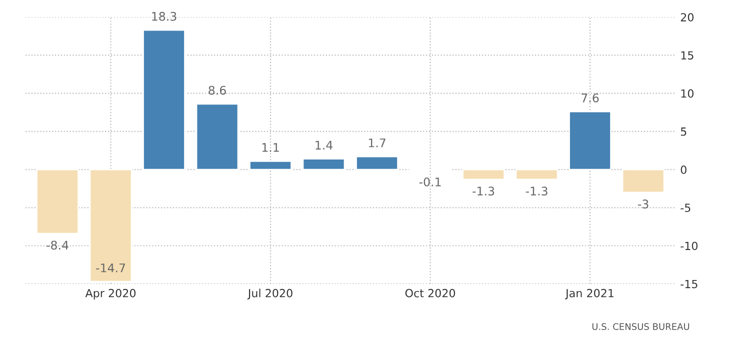 This screenshot has width=730, height=342. Describe the element at coordinates (324, 145) in the screenshot. I see `data-label: 1.4` at that location.